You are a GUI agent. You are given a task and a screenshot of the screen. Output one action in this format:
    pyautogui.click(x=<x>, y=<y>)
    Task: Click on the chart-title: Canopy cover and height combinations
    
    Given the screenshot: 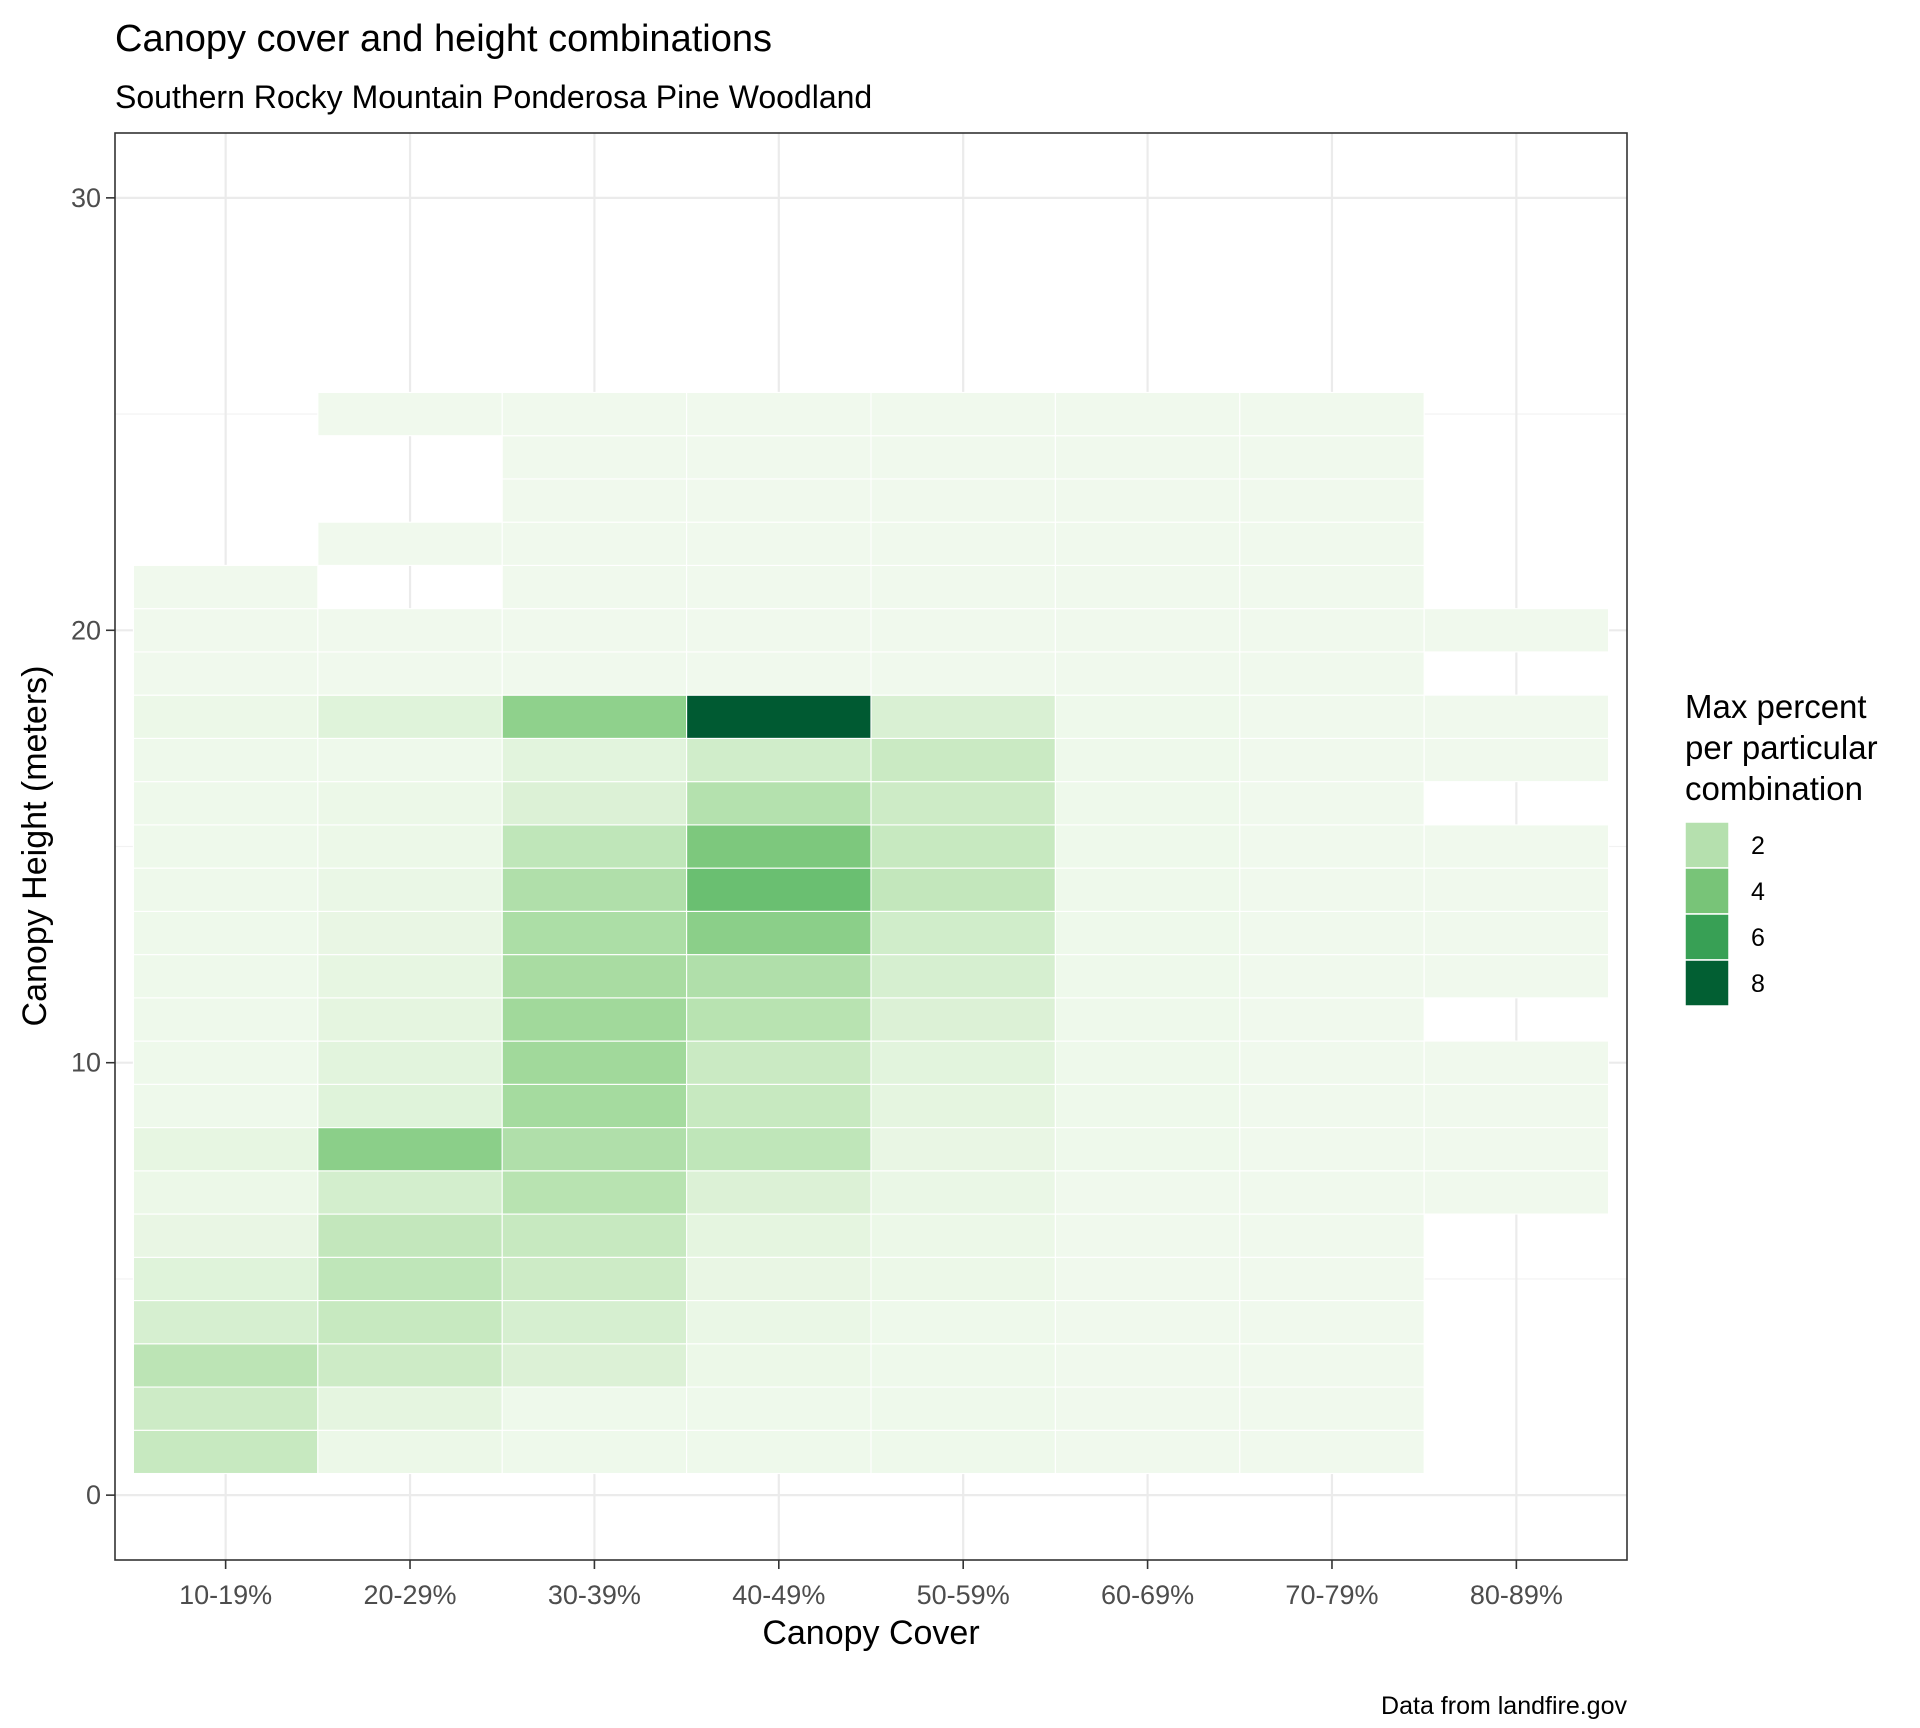 What is the action you would take?
    pyautogui.click(x=443, y=39)
    